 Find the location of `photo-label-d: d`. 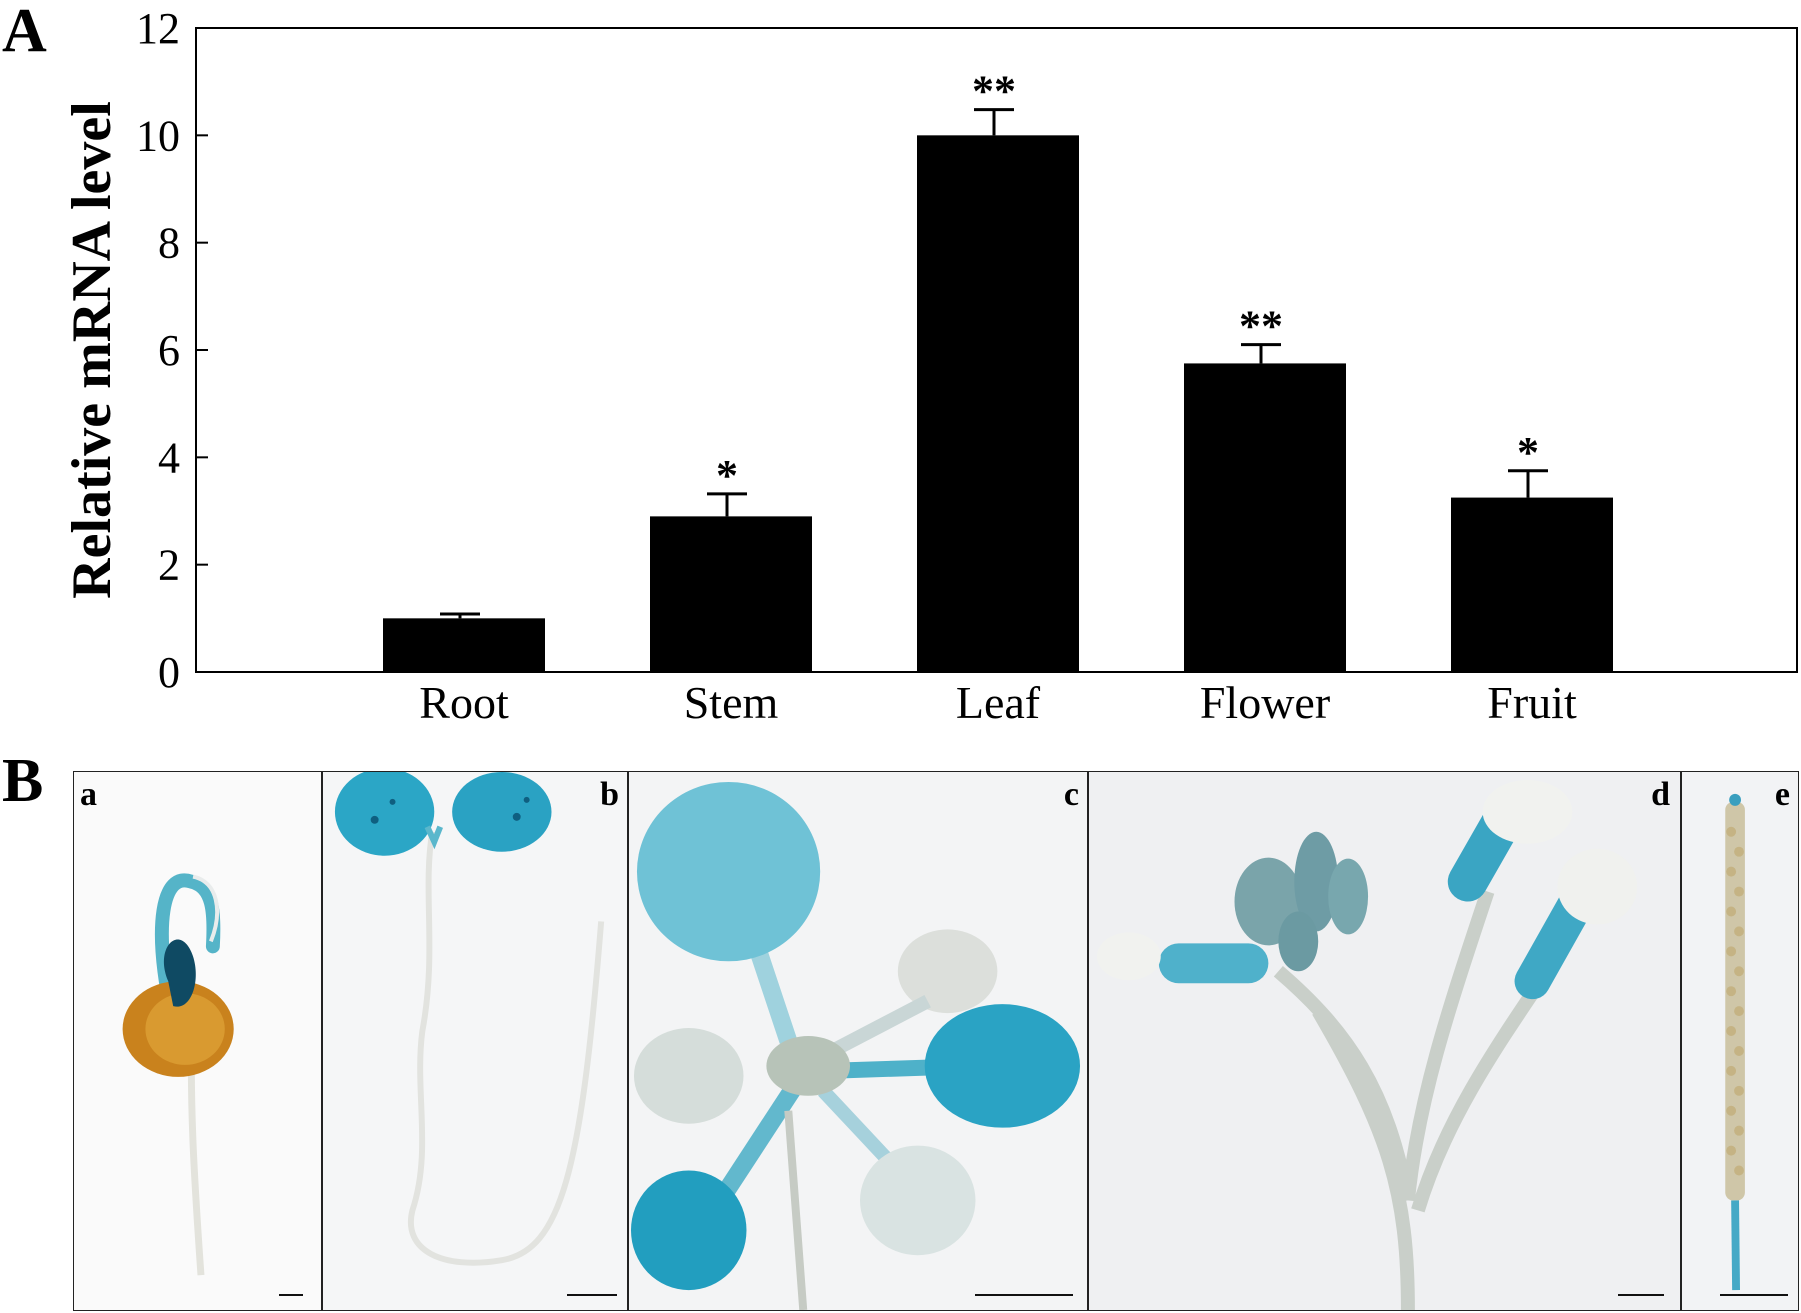

photo-label-d: d is located at coordinates (1660, 794).